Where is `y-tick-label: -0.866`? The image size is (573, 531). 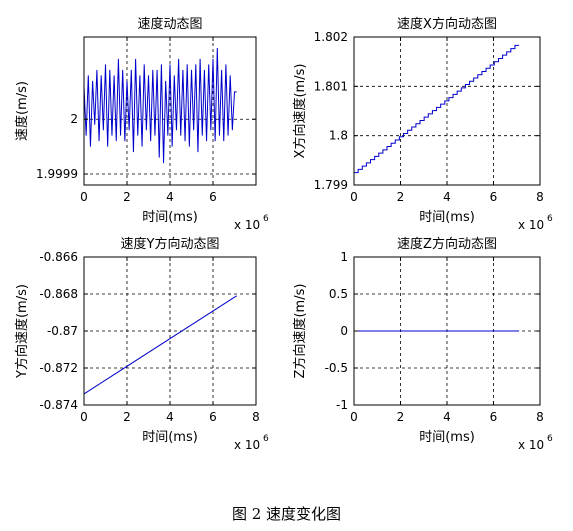 y-tick-label: -0.866 is located at coordinates (58, 257).